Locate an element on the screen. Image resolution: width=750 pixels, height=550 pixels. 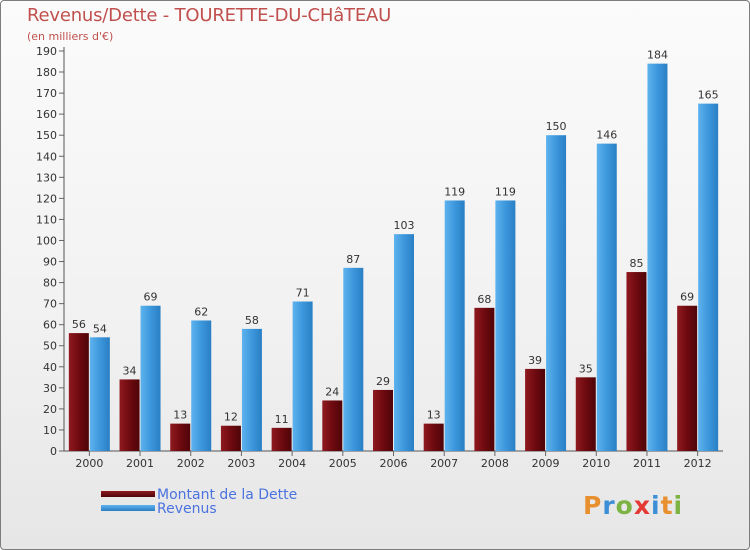
data-label-dette: 12 is located at coordinates (231, 417).